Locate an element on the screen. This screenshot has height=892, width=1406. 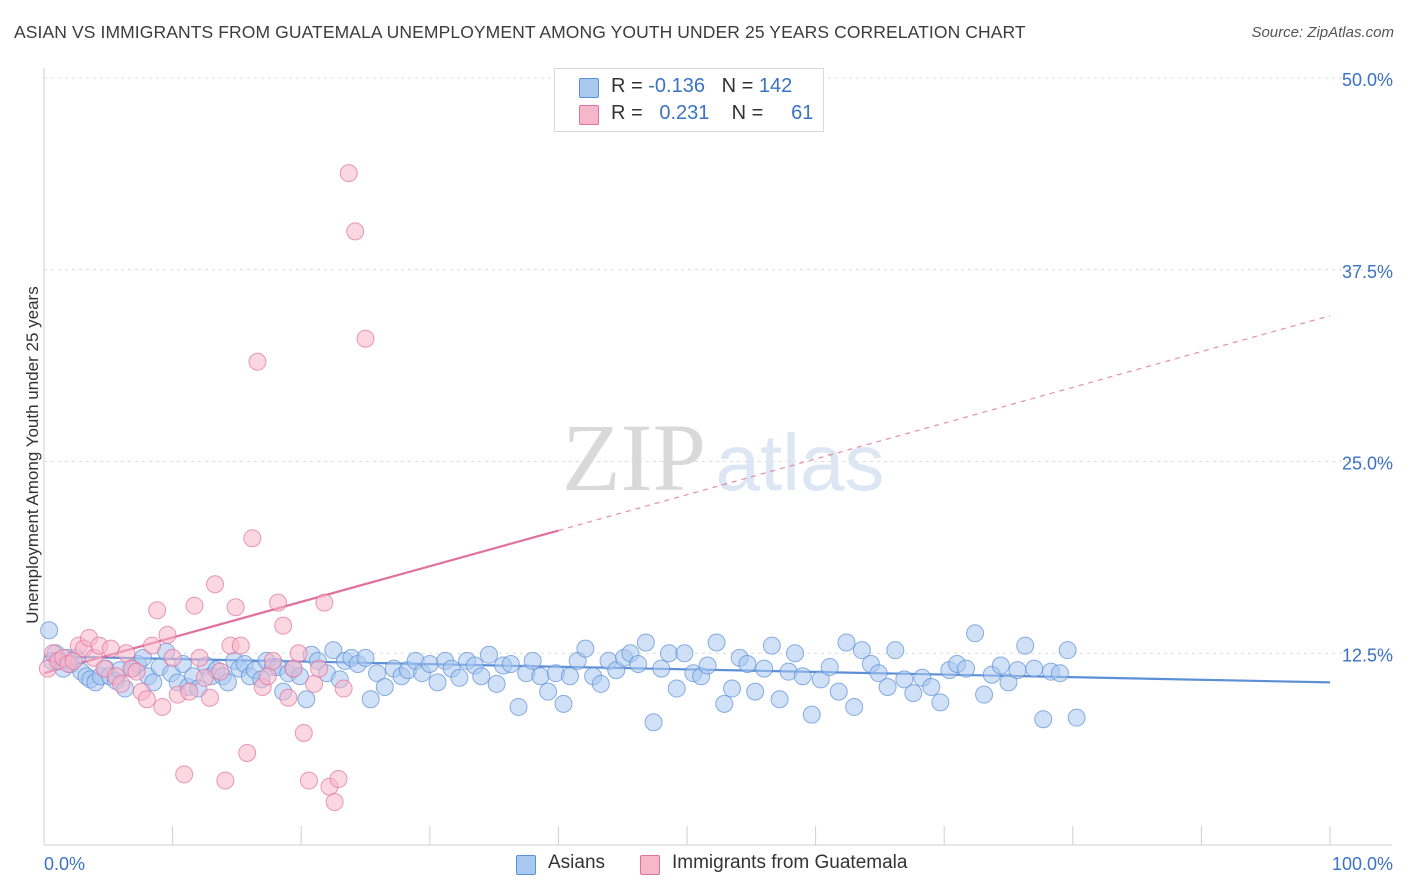
x-tick-label-end: 100.0% is located at coordinates (1362, 864).